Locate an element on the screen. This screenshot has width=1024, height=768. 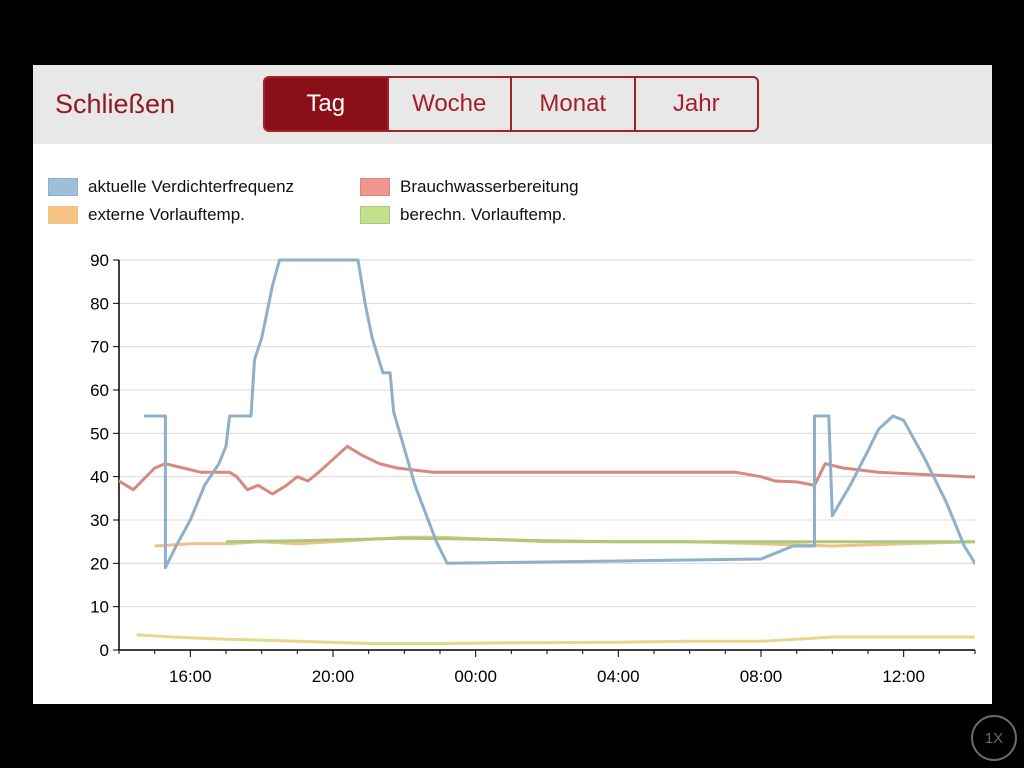
legend-label: externe Vorlauftemp. is located at coordinates (166, 214).